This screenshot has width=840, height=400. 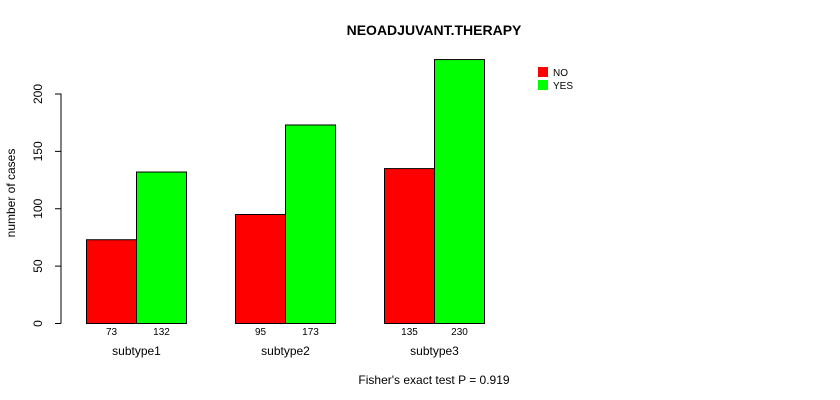 I want to click on legend-swatch-no, so click(x=543, y=72).